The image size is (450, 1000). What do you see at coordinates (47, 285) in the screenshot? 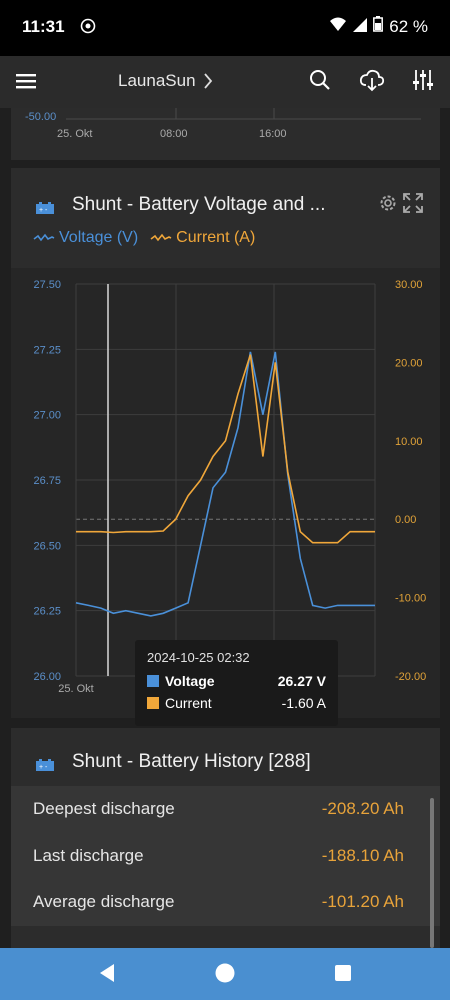
I see `y-left-tick-label: 27.50` at bounding box center [47, 285].